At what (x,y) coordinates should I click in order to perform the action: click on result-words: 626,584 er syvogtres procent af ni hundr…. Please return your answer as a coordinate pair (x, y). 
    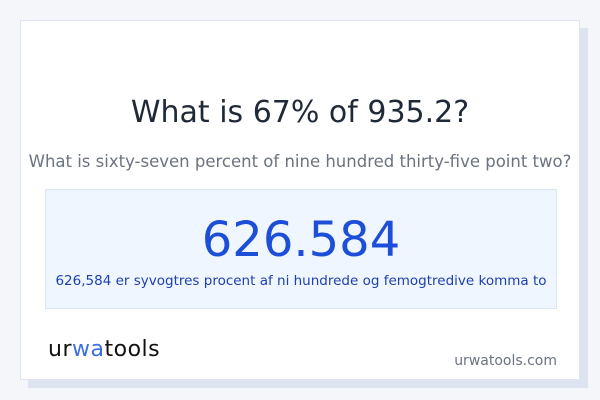
    Looking at the image, I should click on (301, 281).